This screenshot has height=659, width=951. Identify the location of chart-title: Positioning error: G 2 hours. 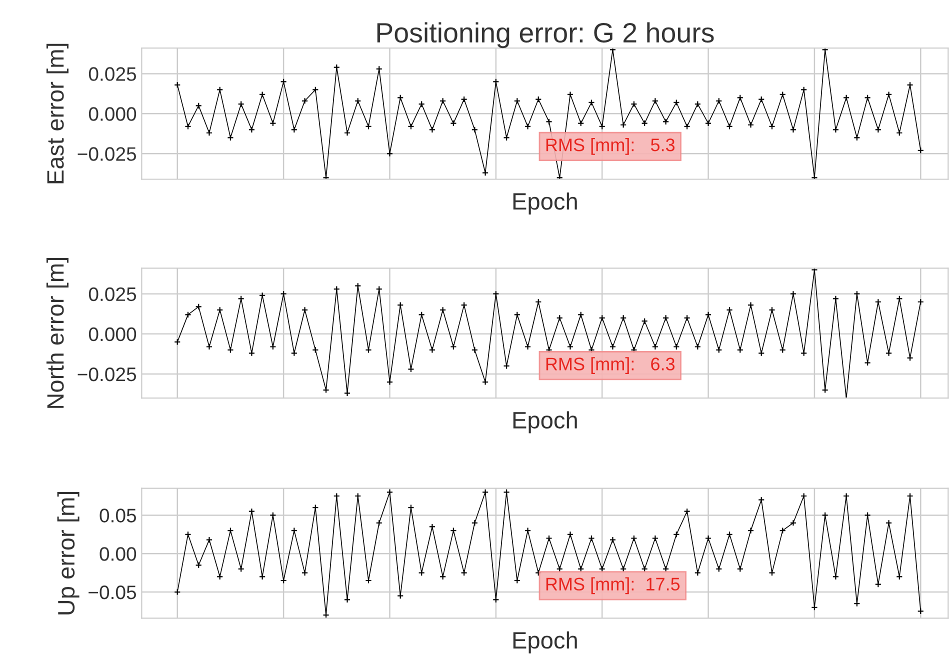
(545, 35).